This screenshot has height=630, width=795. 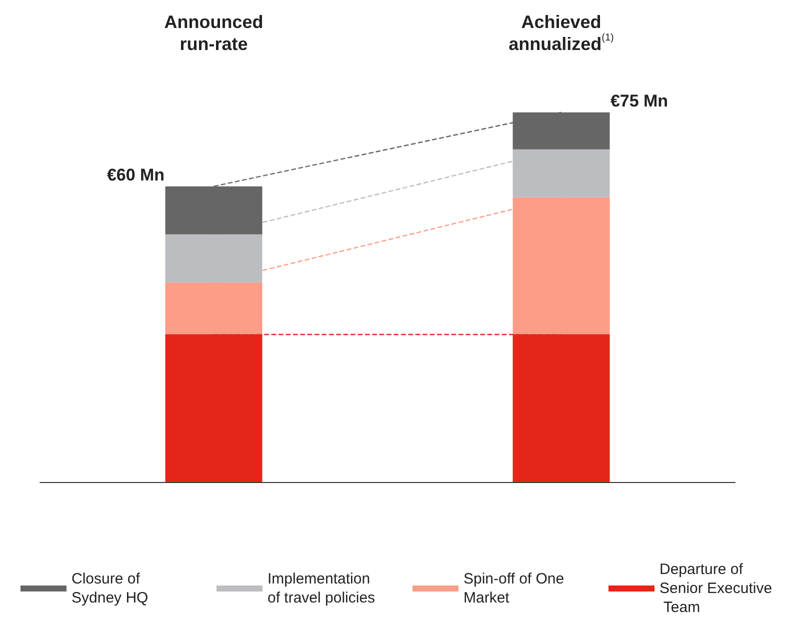 I want to click on legend-label: Spin-off of One Market, so click(x=516, y=588).